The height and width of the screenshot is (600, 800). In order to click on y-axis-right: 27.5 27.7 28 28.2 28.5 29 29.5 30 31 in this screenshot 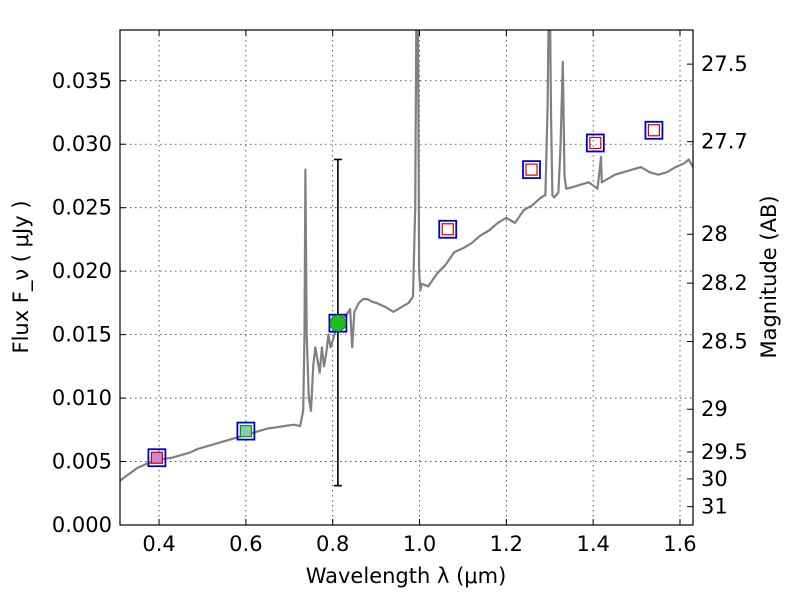, I will do `click(717, 285)`.